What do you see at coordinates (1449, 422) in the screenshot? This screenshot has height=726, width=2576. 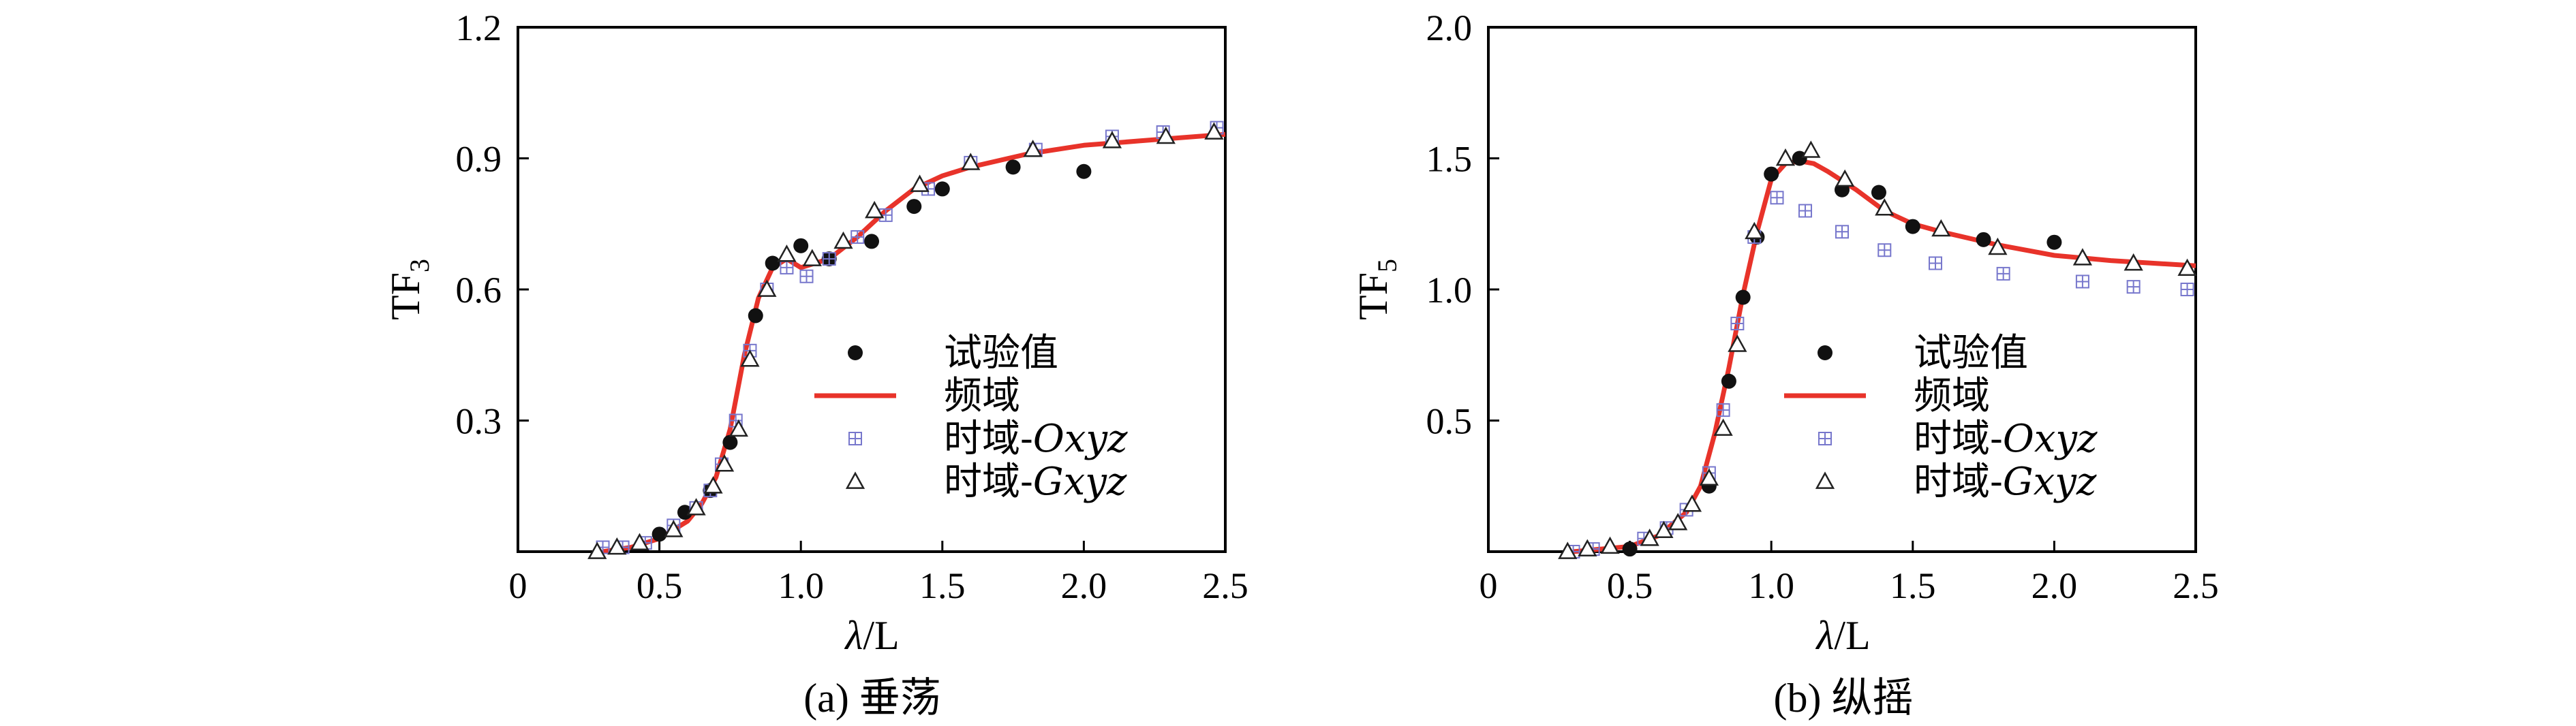 I see `y-tick-label: 0.5` at bounding box center [1449, 422].